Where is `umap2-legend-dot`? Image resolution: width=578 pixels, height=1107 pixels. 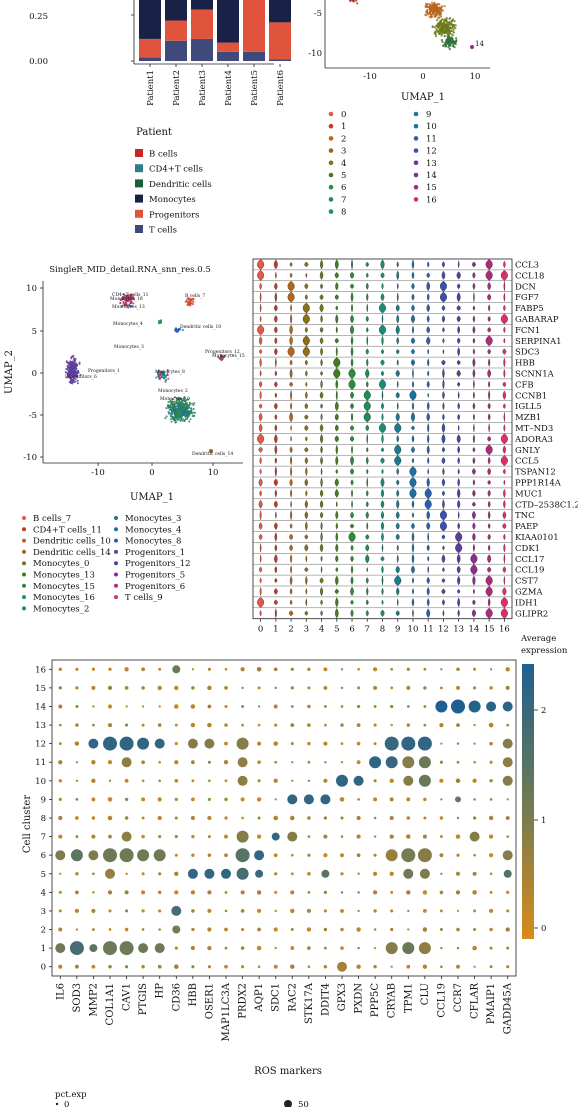 umap2-legend-dot is located at coordinates (116, 518).